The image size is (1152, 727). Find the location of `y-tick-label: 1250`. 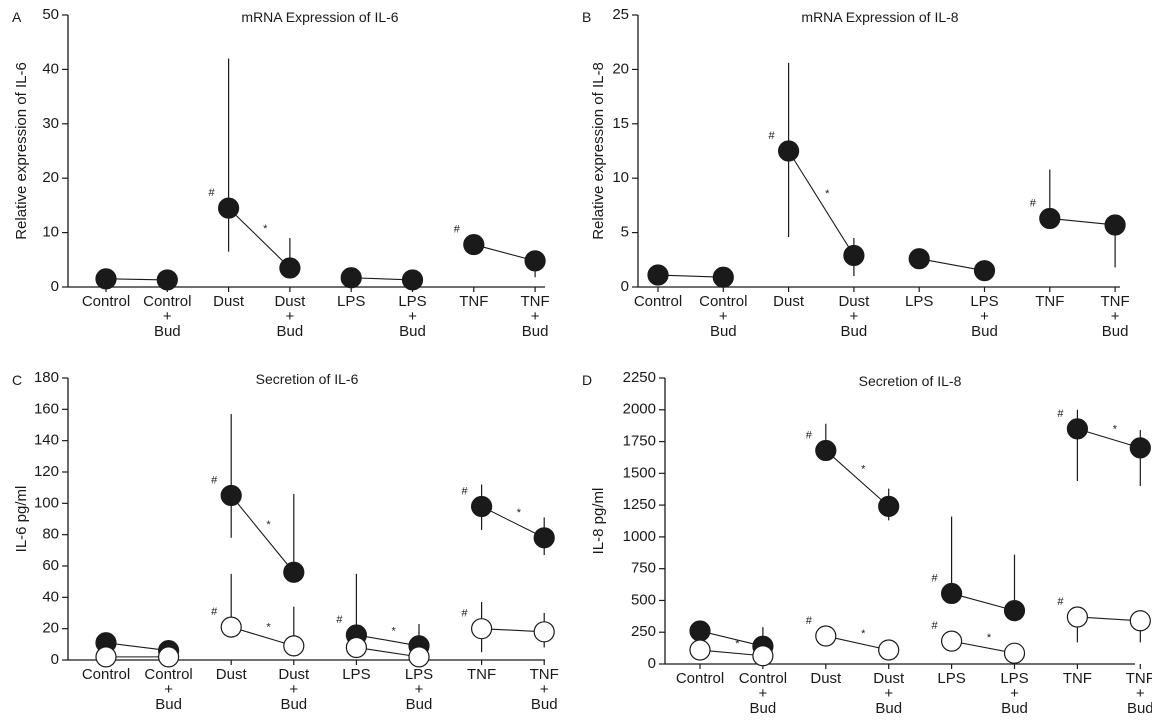

y-tick-label: 1250 is located at coordinates (639, 504).